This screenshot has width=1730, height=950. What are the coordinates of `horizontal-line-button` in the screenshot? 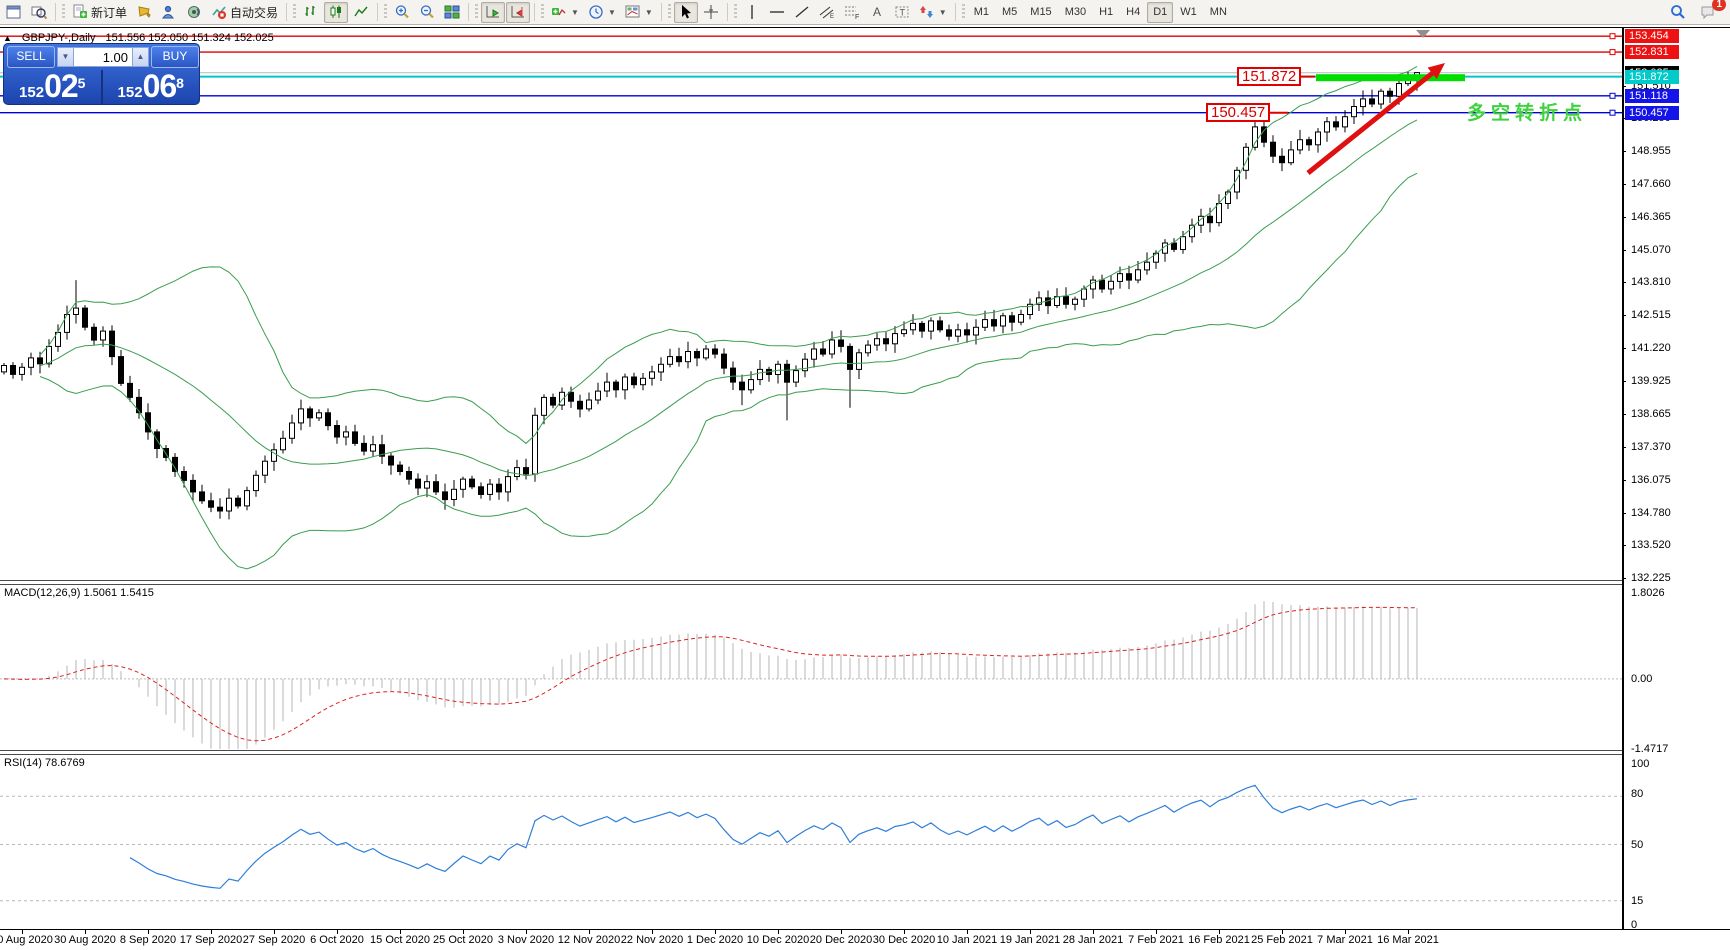 It's located at (777, 12).